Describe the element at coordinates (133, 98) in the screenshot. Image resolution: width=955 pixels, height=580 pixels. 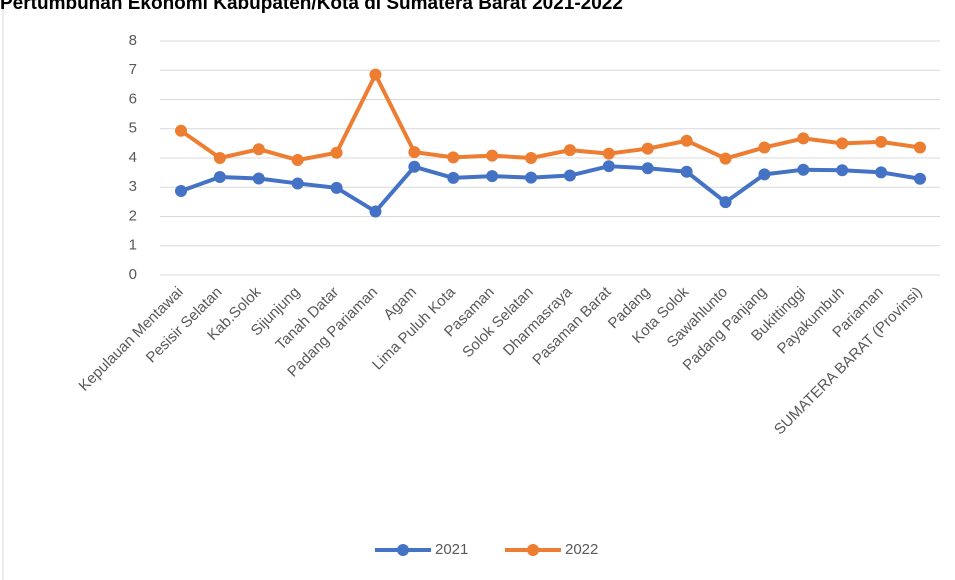
I see `y-tick-label: 6` at that location.